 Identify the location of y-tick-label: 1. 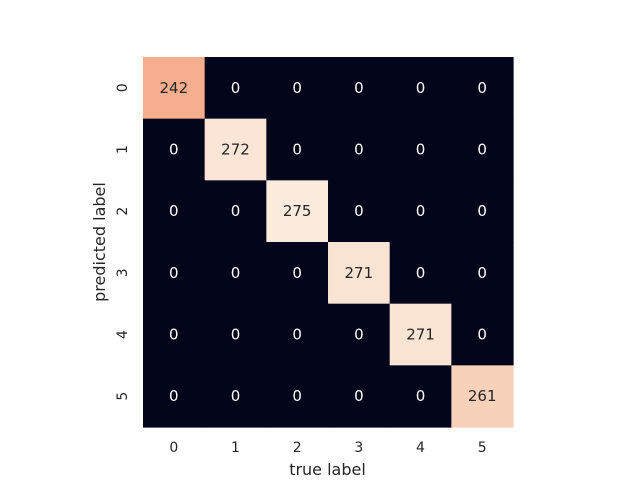
(123, 149).